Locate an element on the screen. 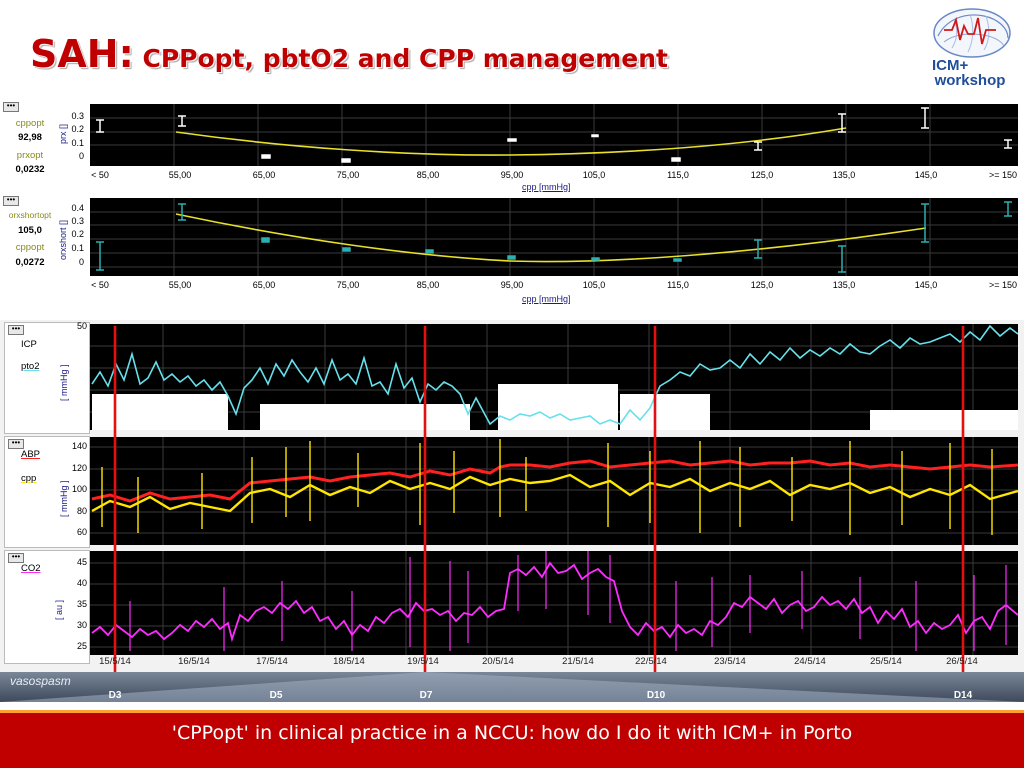  slide-title-rest: CPPopt, pbtO2 and CPP management is located at coordinates (400, 58).